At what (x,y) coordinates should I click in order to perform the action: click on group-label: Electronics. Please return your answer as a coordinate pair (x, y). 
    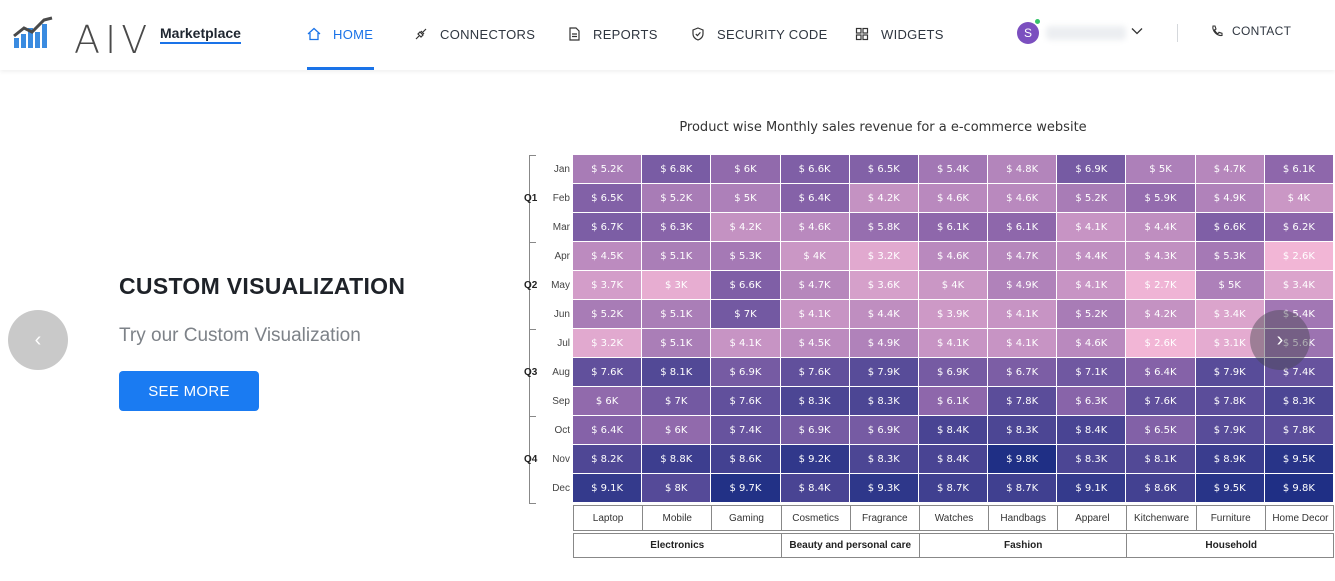
    Looking at the image, I should click on (678, 545).